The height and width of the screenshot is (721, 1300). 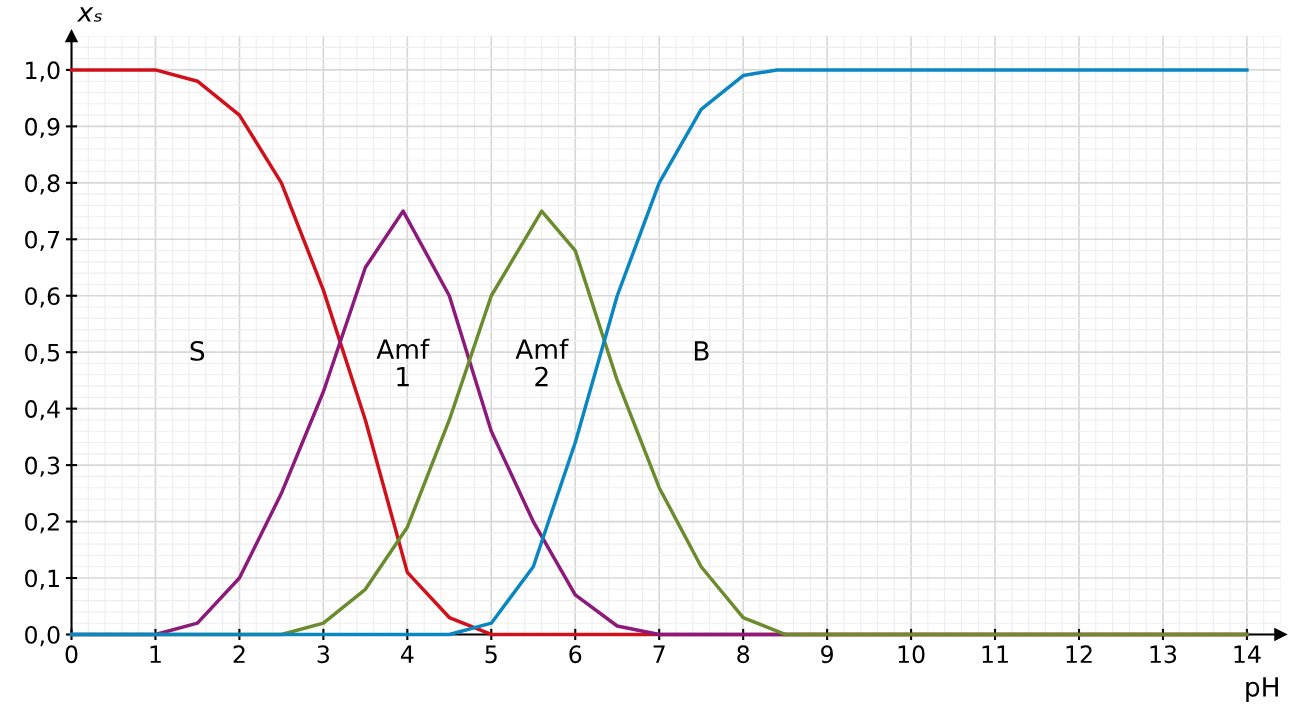 I want to click on y-tick-label: 0,8, so click(x=42, y=184).